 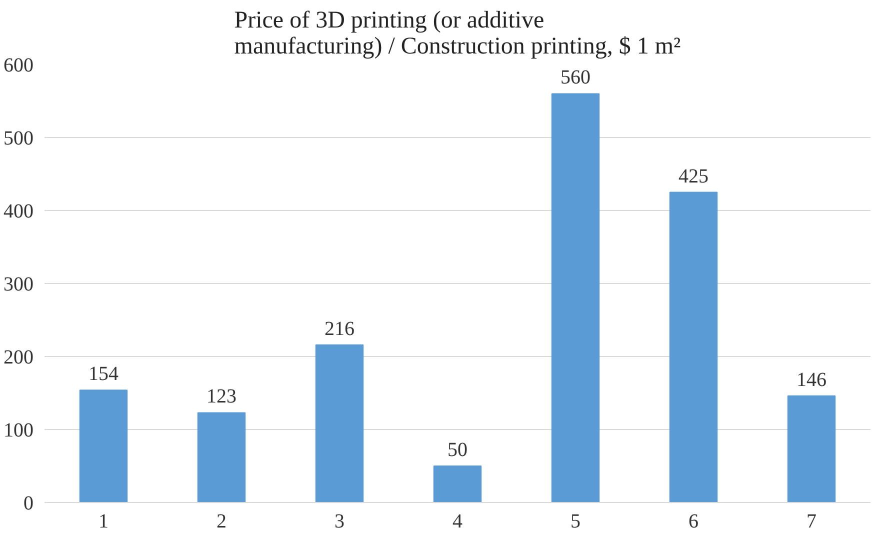 I want to click on x-tick-label: 1, so click(x=103, y=521).